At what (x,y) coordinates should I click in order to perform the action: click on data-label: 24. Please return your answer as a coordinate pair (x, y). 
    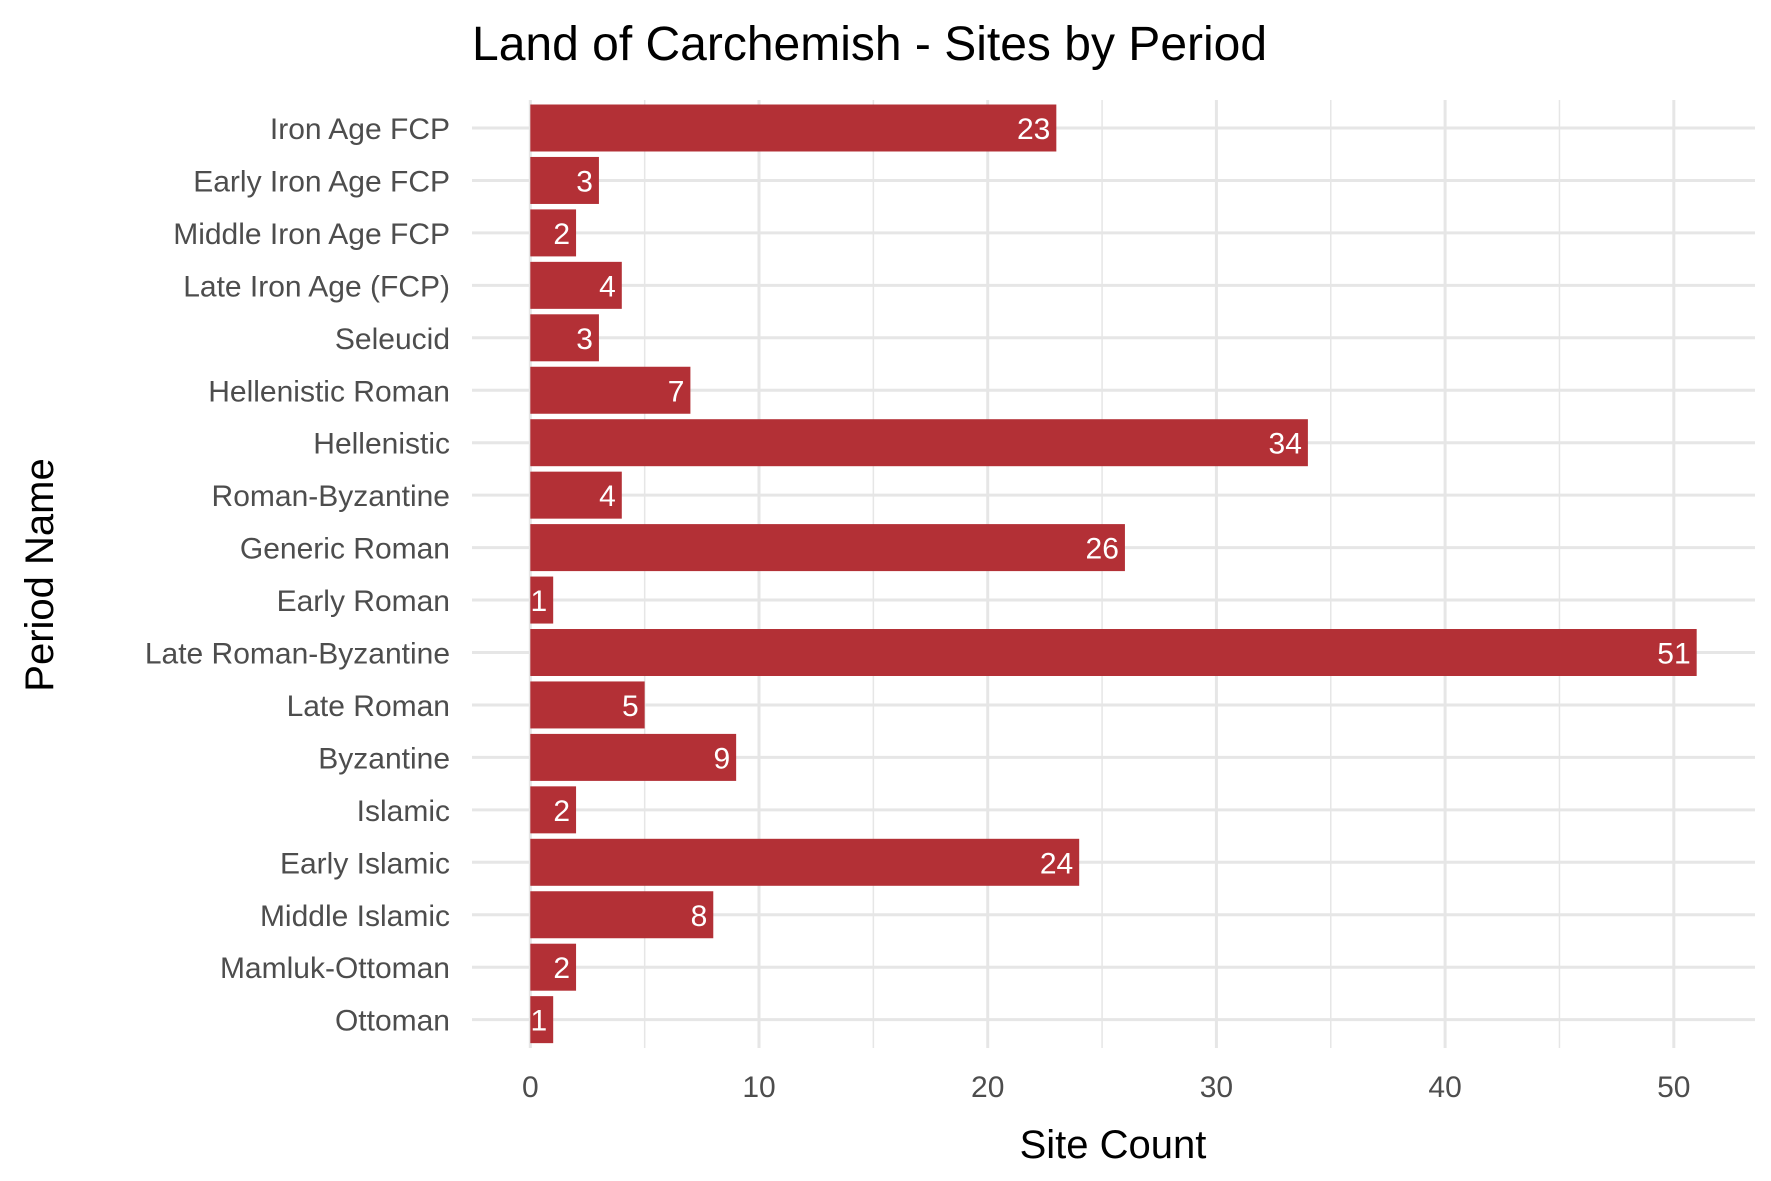
    Looking at the image, I should click on (1056, 863).